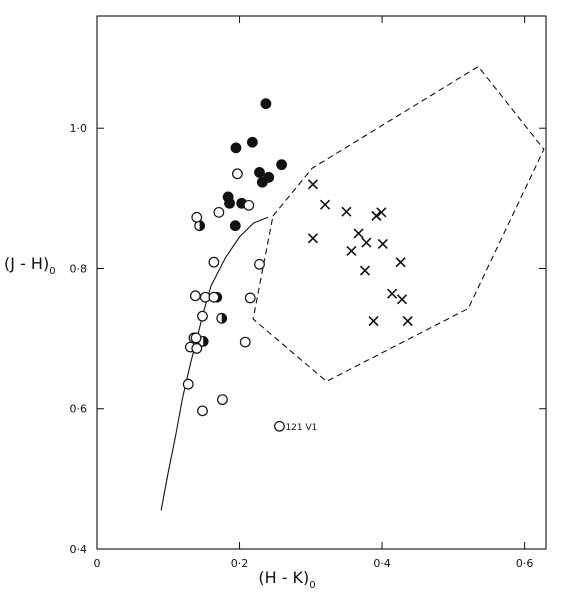 The width and height of the screenshot is (570, 606). I want to click on point-annotation: 121 V1, so click(301, 428).